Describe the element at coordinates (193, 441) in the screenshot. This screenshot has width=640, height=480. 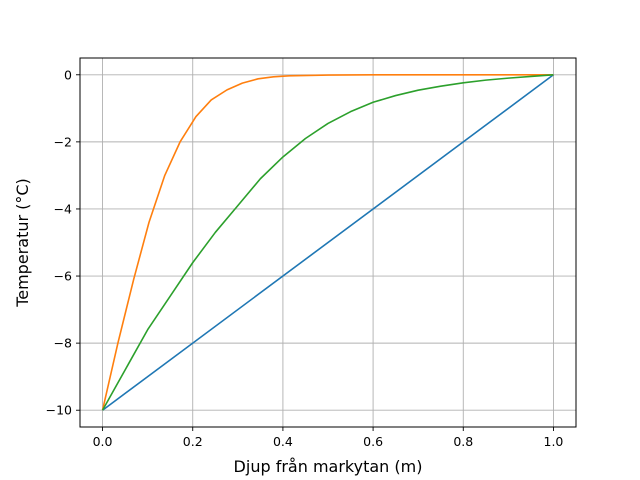
I see `x-tick-label: 0.2` at that location.